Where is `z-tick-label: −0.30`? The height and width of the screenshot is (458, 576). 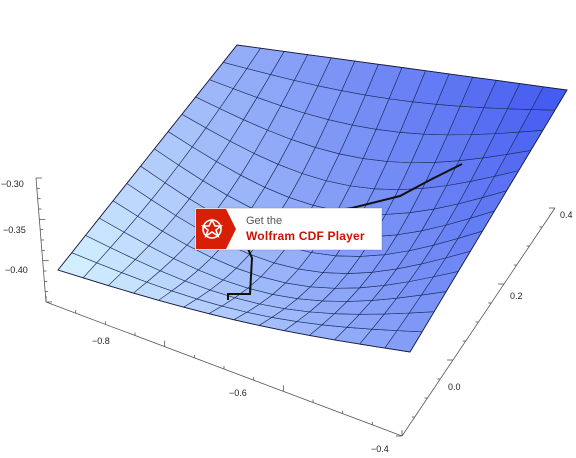 z-tick-label: −0.30 is located at coordinates (12, 184).